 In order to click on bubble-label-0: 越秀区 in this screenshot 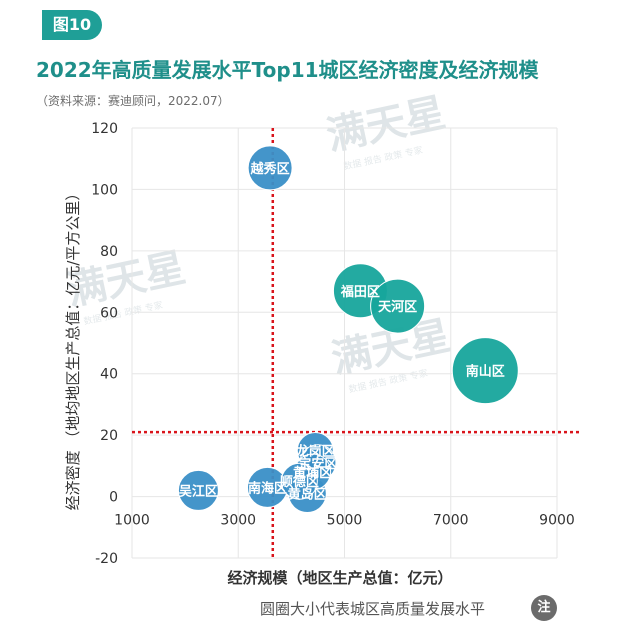, I will do `click(270, 169)`.